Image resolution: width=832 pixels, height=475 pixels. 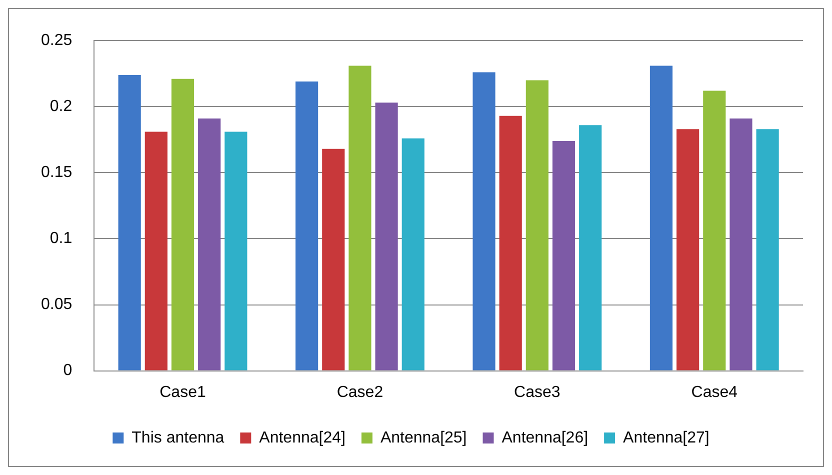 I want to click on legend-label: This antenna, so click(x=178, y=437).